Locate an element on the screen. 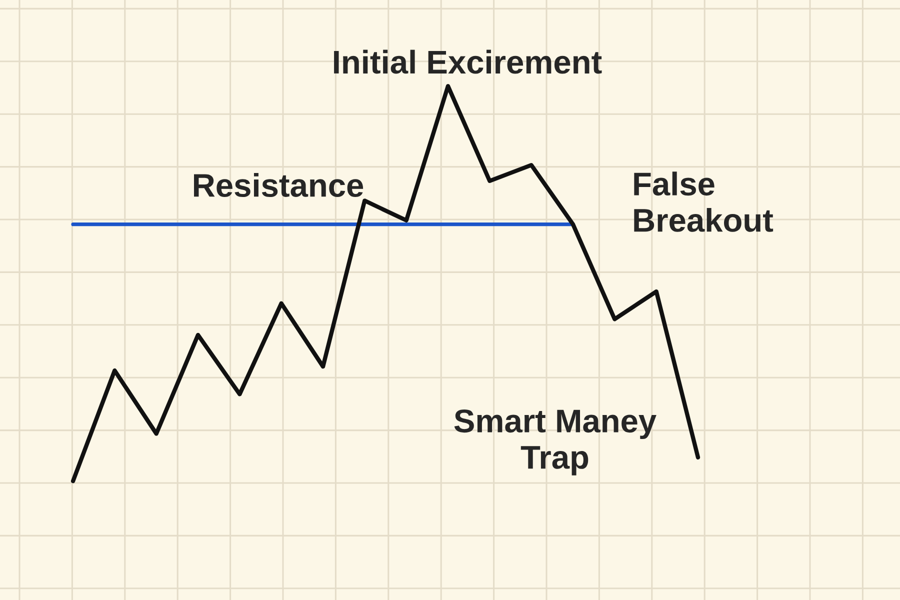 This screenshot has width=900, height=600. annotation: Smart Maney Trap is located at coordinates (555, 442).